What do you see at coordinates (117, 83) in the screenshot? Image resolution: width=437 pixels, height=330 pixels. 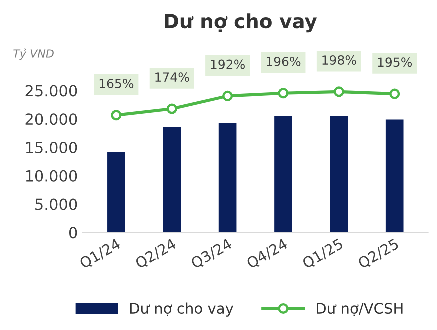 I see `data-label: 165%` at bounding box center [117, 83].